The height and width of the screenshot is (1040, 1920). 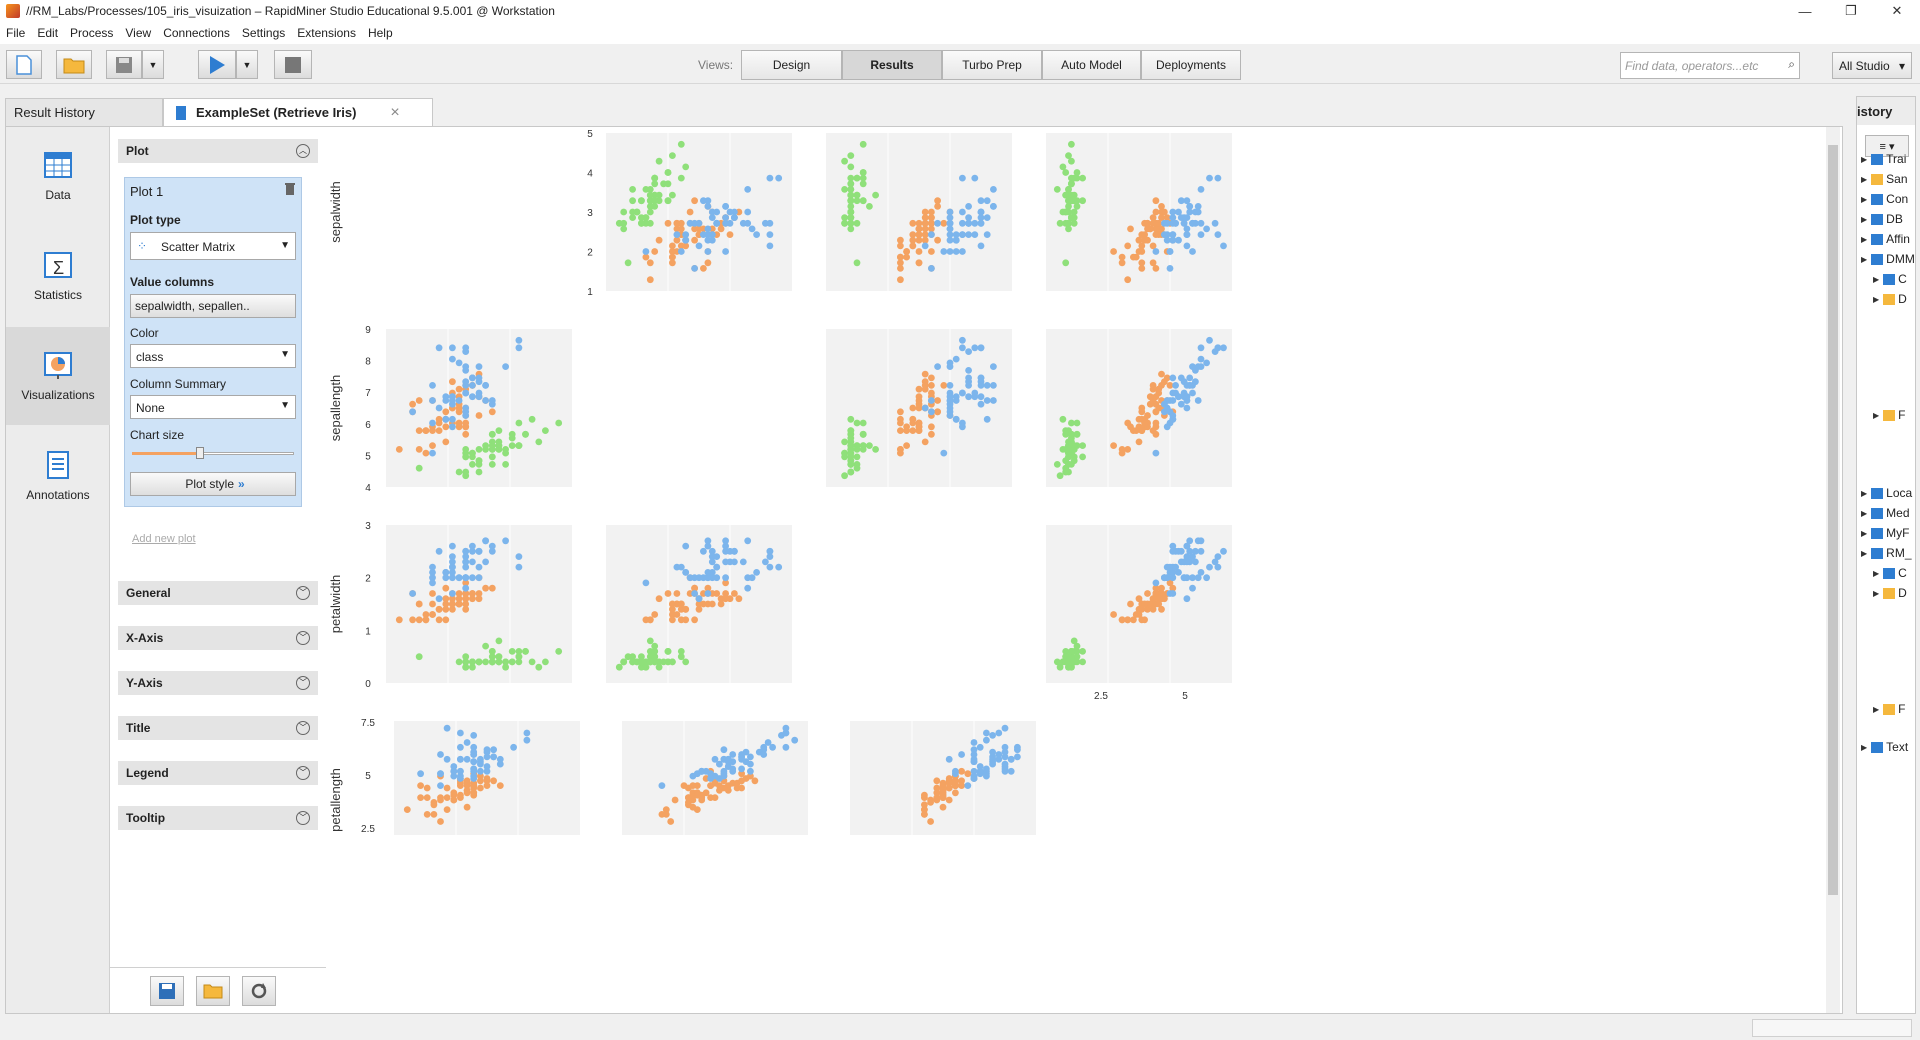 I want to click on tab-exampleset: ExampleSet (Retrieve Iris) ×, so click(x=298, y=112).